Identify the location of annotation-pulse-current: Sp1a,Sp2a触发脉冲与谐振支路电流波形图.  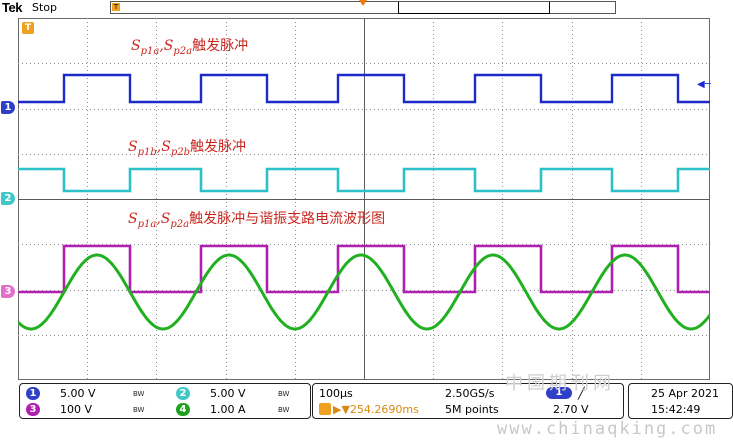
(256, 219).